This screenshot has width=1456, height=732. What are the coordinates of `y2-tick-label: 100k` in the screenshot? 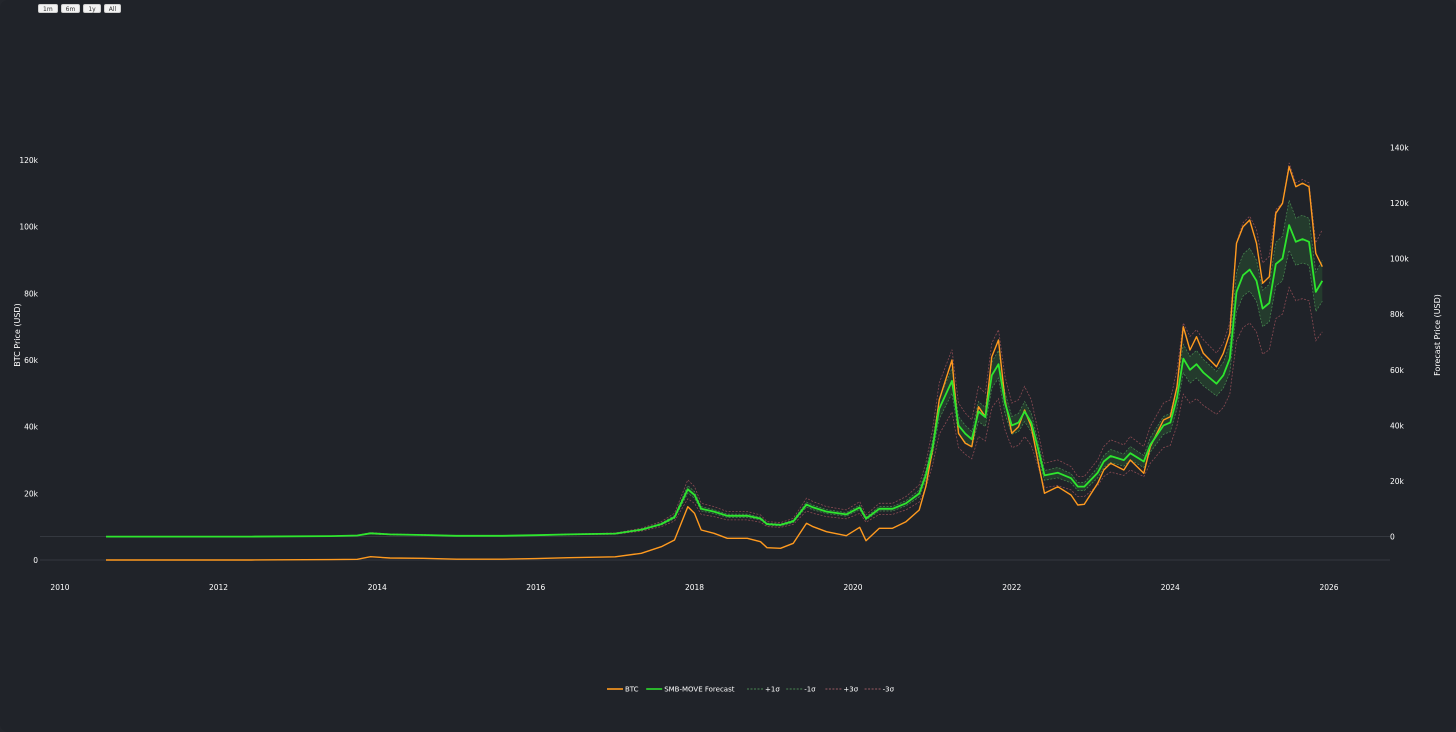 It's located at (1399, 259).